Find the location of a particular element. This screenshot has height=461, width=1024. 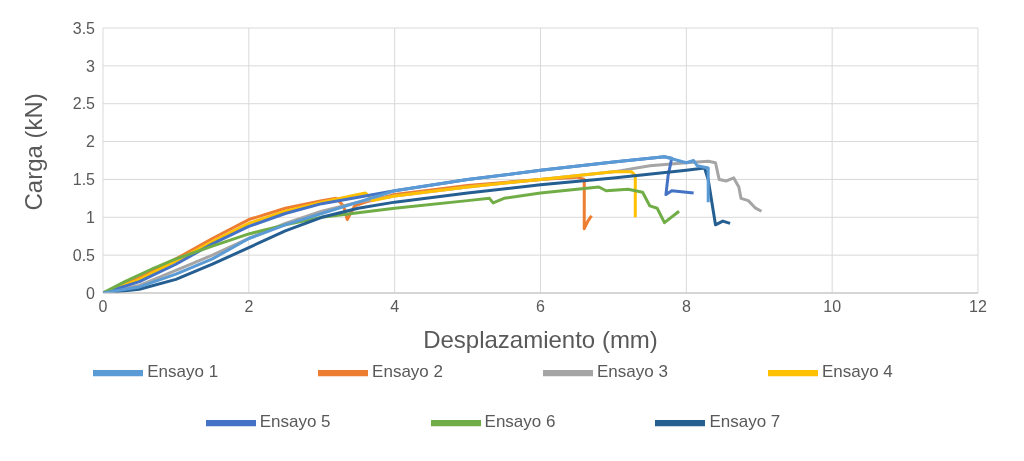

y-axis-title: Carga (kN) is located at coordinates (33, 152).